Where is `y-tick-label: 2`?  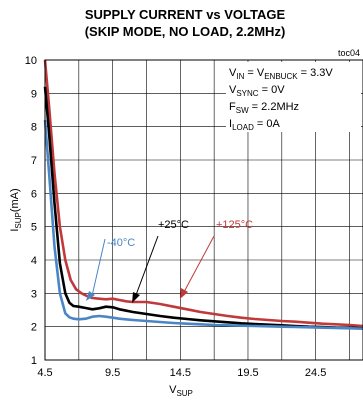
y-tick-label: 2 is located at coordinates (34, 328).